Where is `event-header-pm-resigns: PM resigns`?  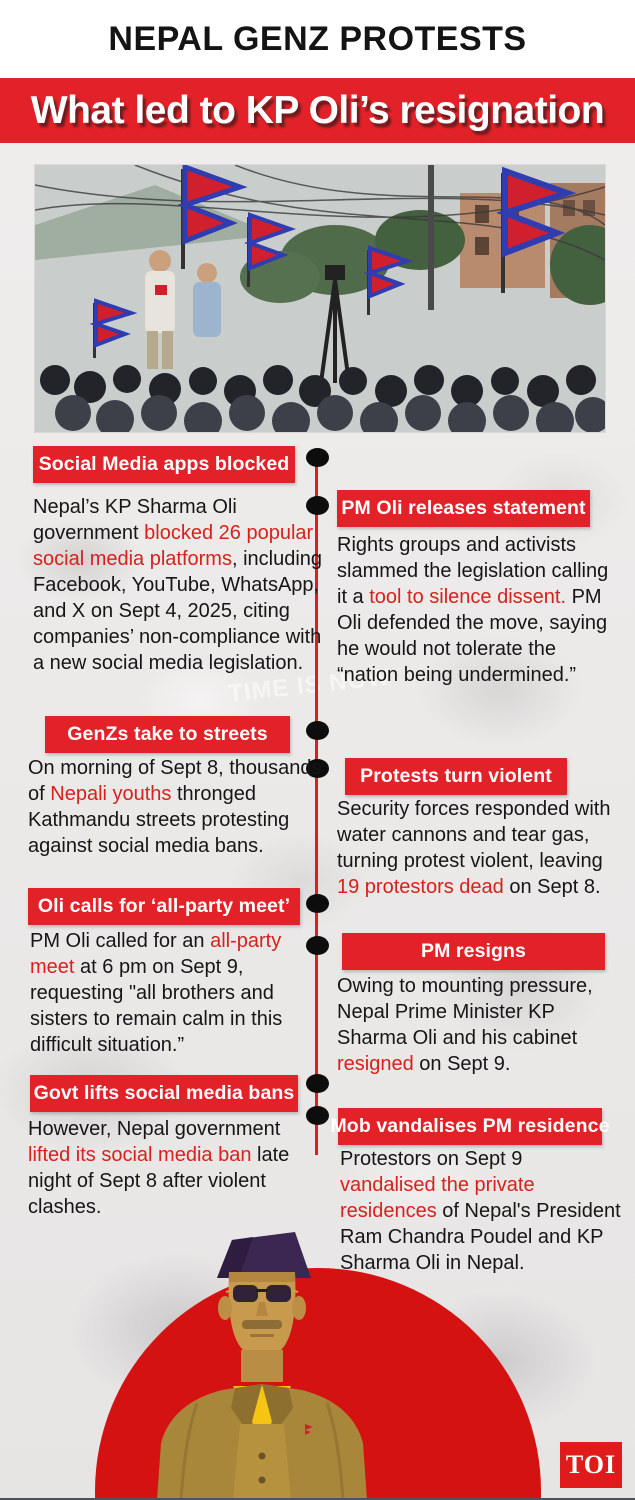 event-header-pm-resigns: PM resigns is located at coordinates (473, 951).